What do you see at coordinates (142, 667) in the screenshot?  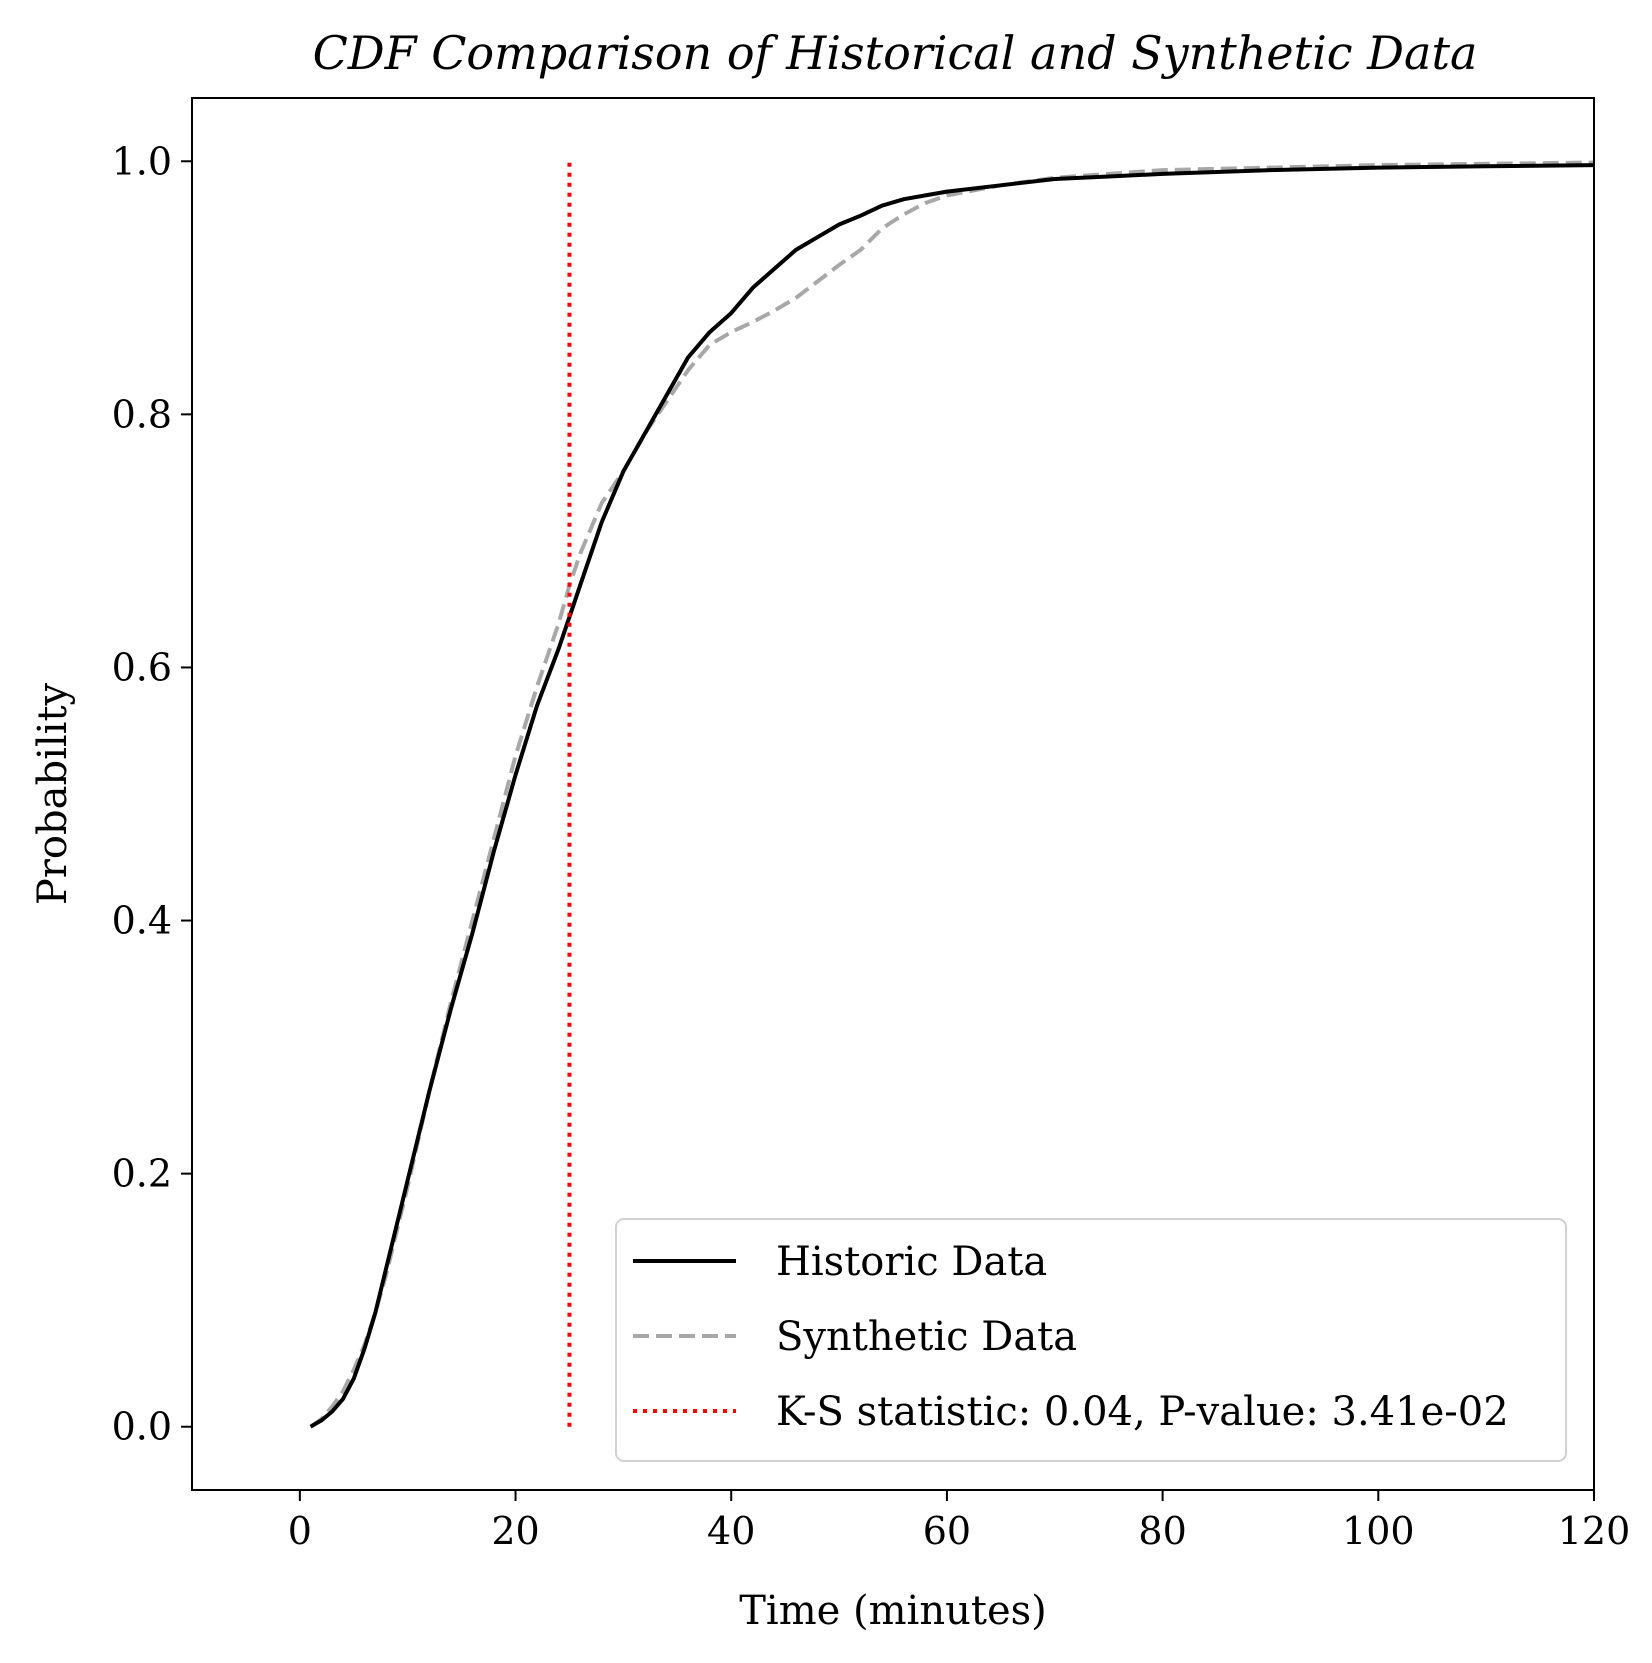 I see `y-tick-label: 0.6` at bounding box center [142, 667].